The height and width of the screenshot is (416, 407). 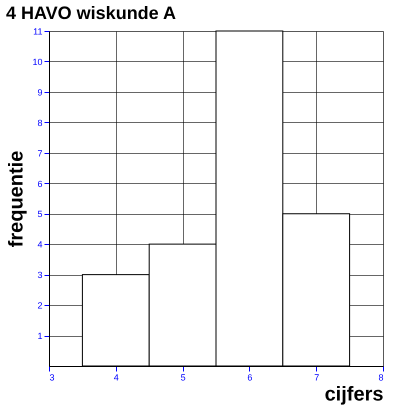 I want to click on y-tick-label: 9, so click(x=39, y=92).